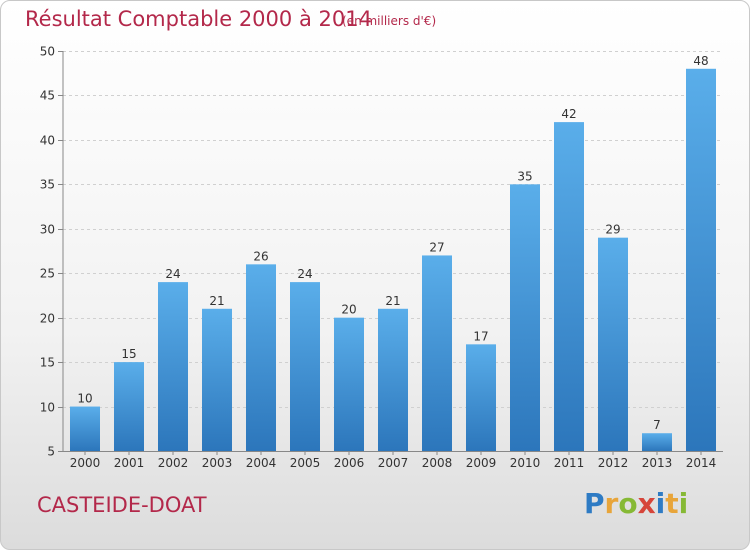  Describe the element at coordinates (47, 408) in the screenshot. I see `y-tick-label: 10` at that location.